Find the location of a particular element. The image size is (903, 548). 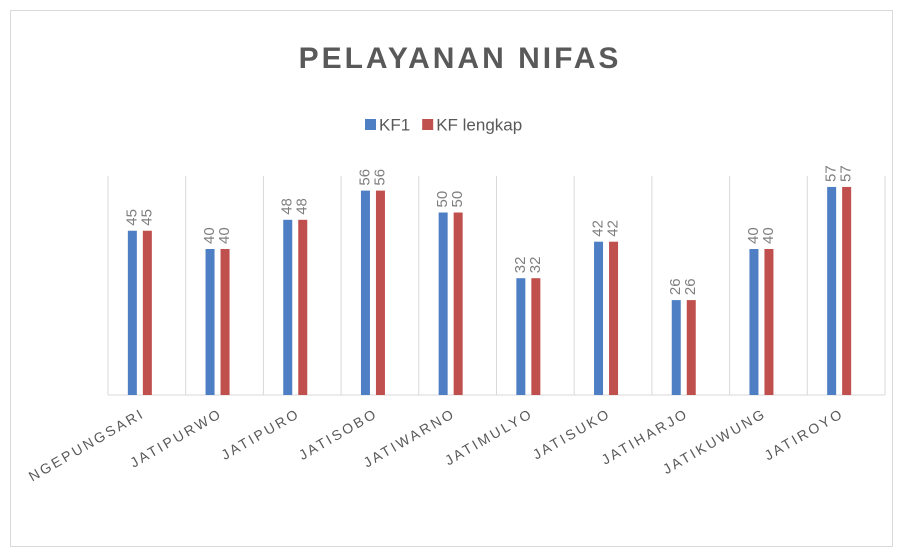

legend-label: KF1 is located at coordinates (394, 124).